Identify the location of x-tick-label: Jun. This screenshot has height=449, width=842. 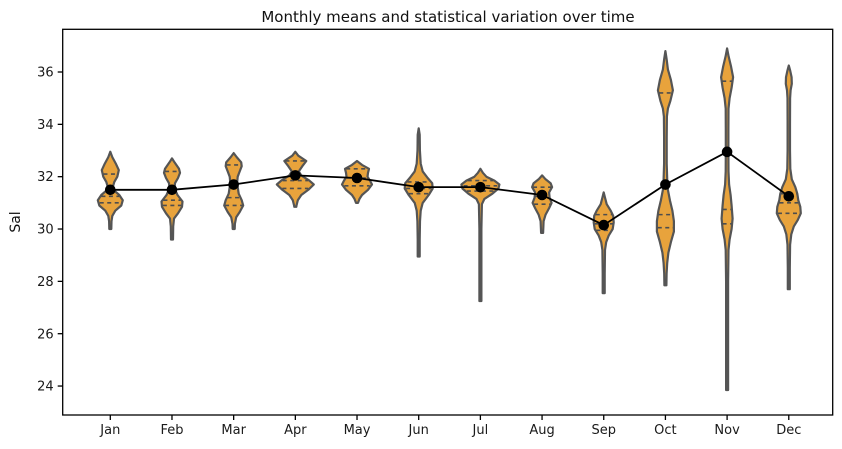
(418, 430).